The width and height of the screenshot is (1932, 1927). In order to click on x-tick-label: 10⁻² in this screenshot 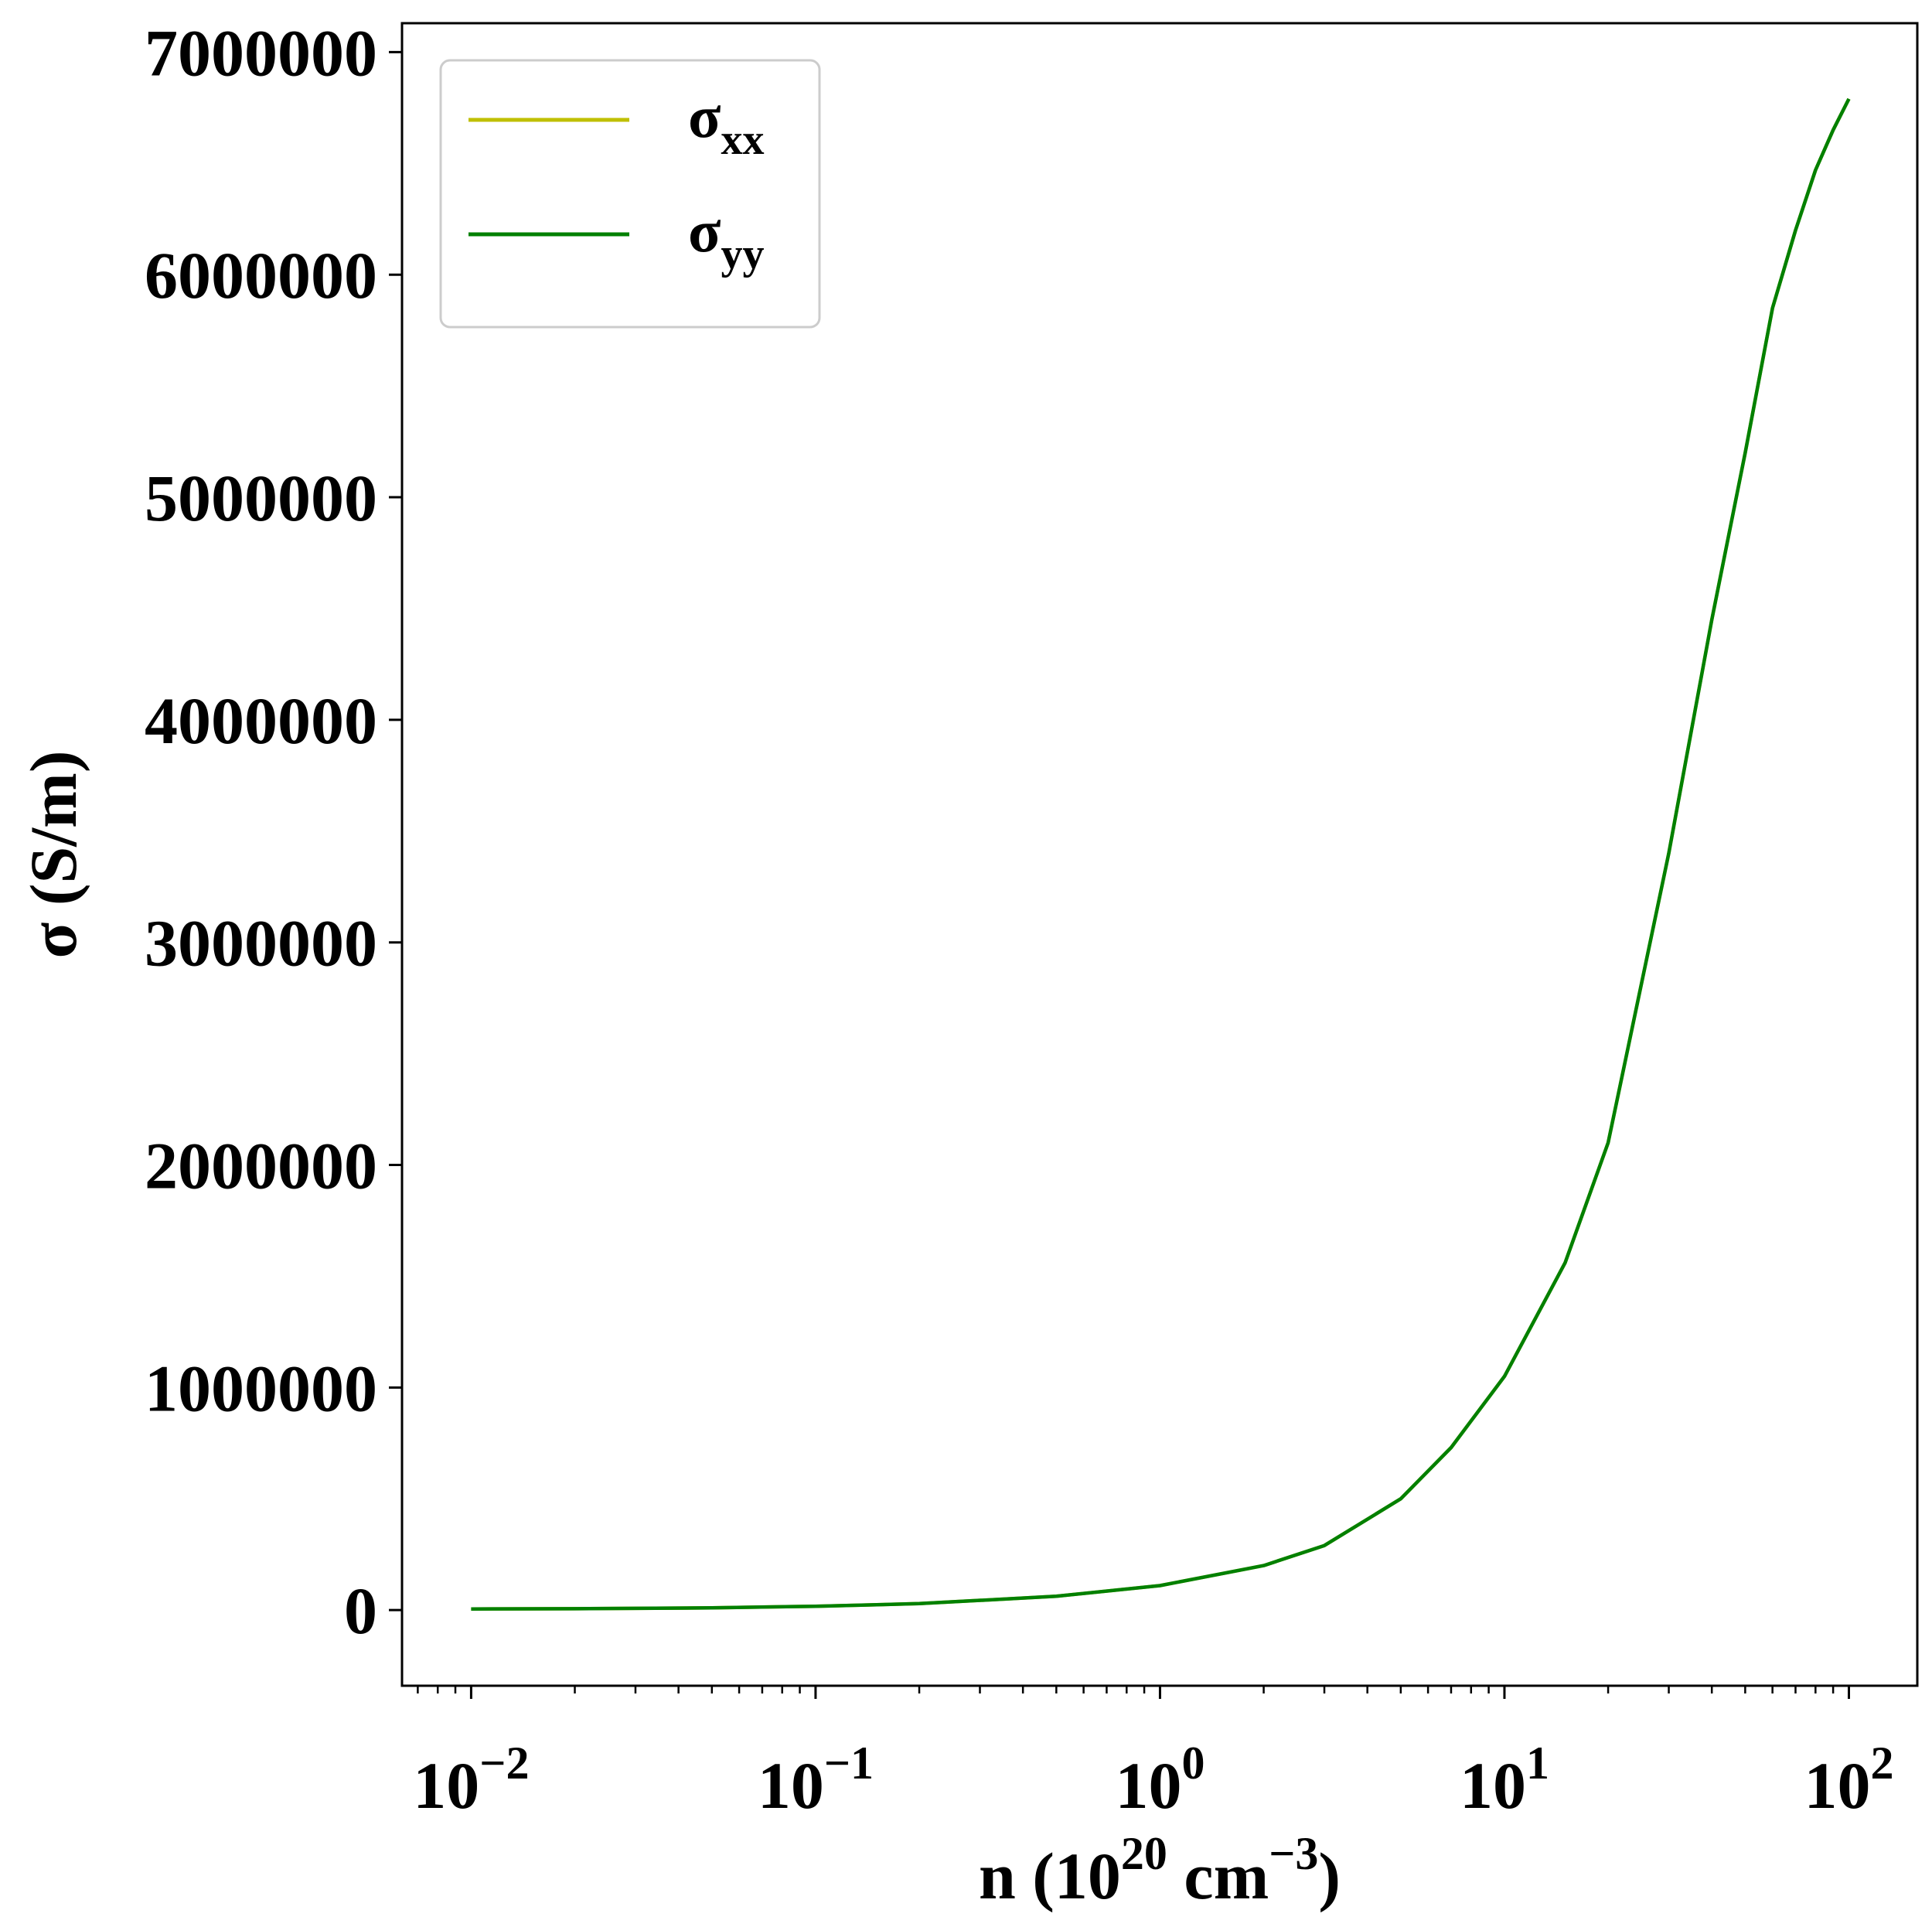, I will do `click(471, 1780)`.